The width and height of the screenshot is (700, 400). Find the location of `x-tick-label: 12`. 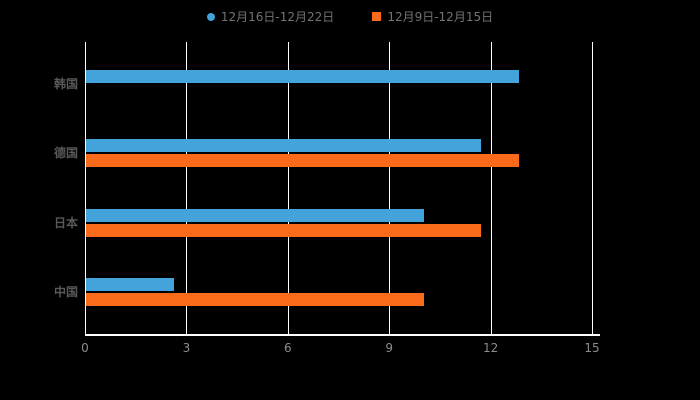

x-tick-label: 12 is located at coordinates (490, 348).